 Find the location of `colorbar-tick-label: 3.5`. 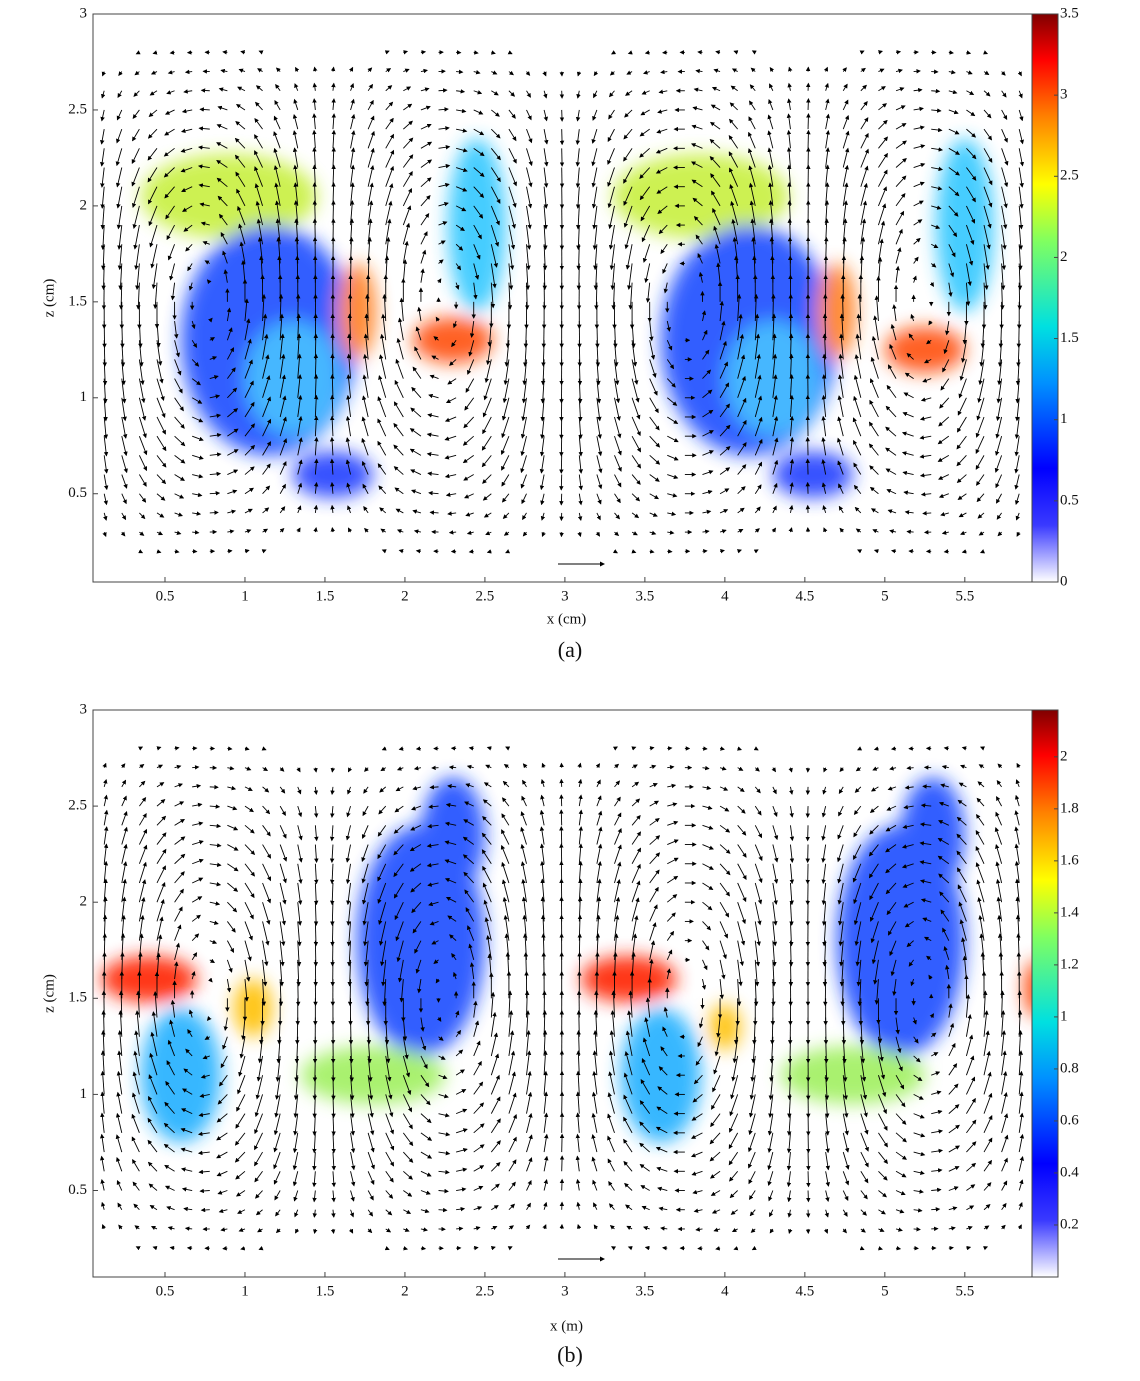

colorbar-tick-label: 3.5 is located at coordinates (1069, 13).